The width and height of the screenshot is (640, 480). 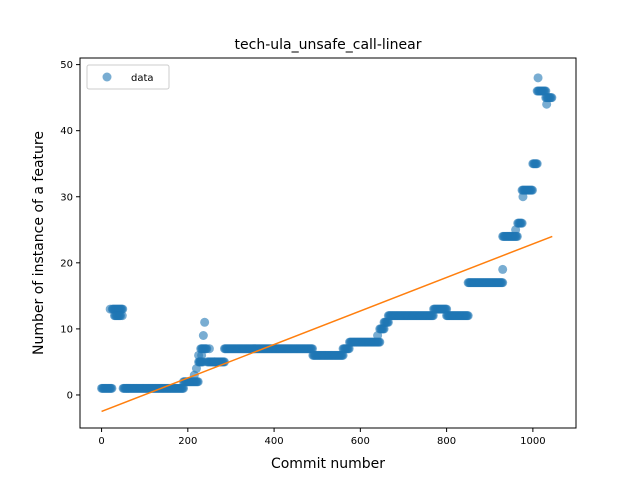 What do you see at coordinates (66, 197) in the screenshot?
I see `y-tick-label: 30` at bounding box center [66, 197].